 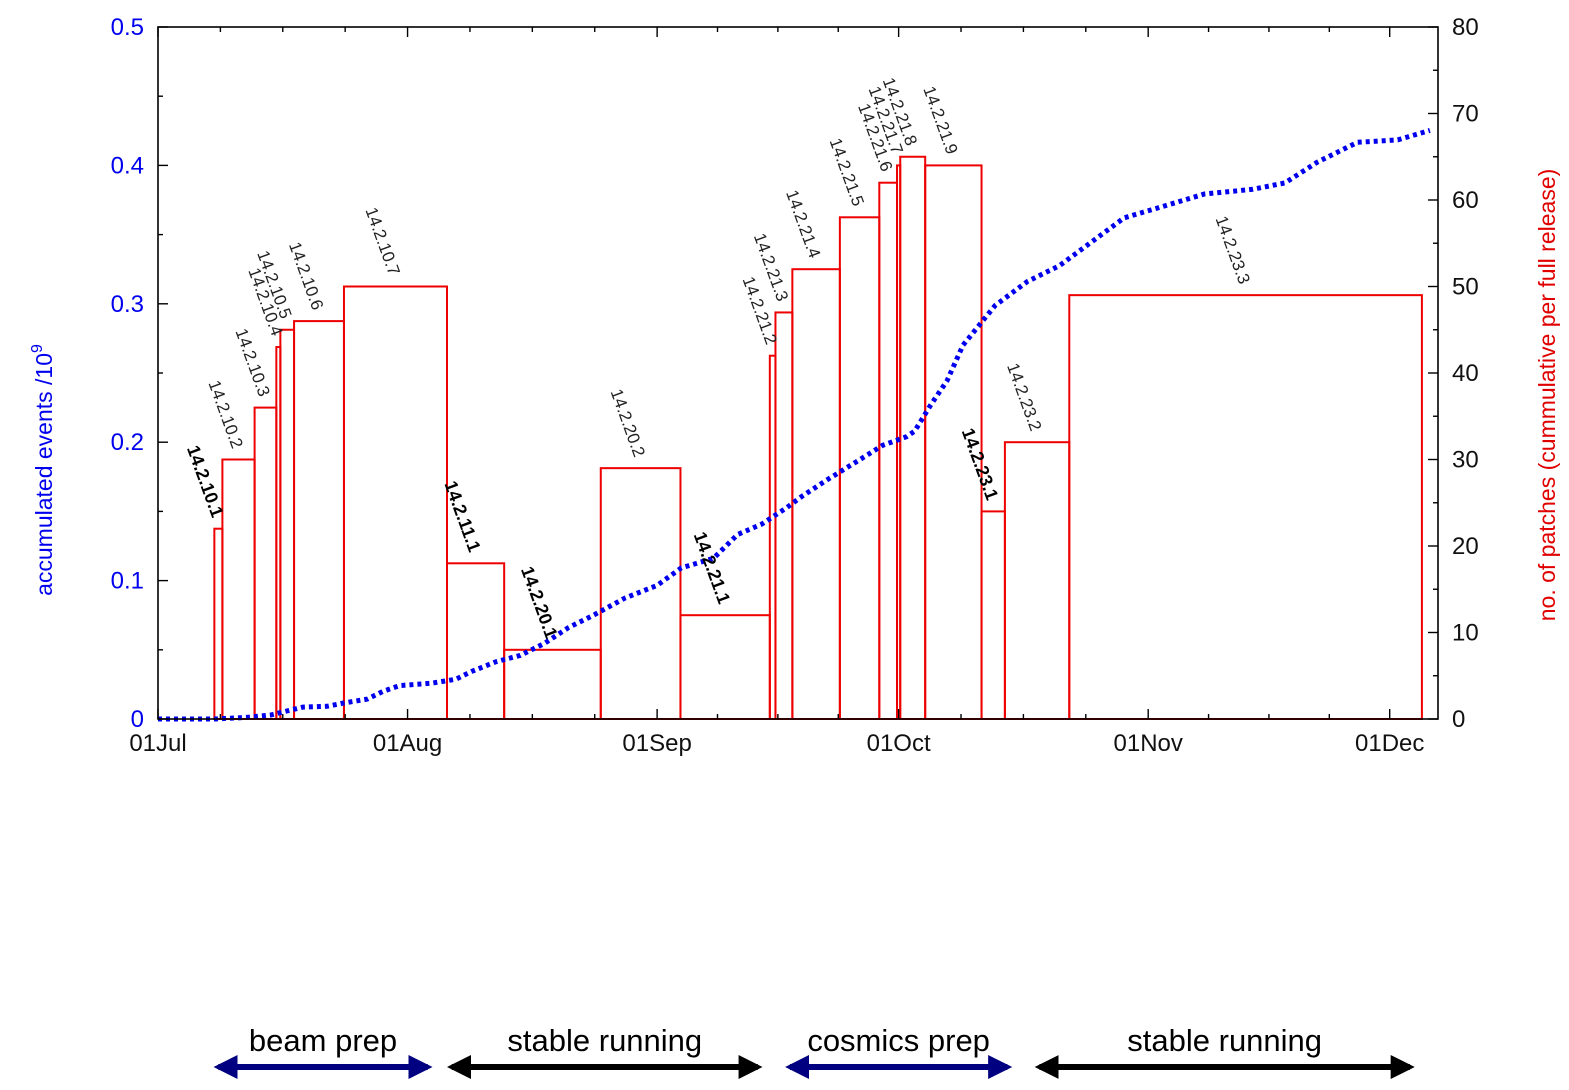 What do you see at coordinates (1465, 460) in the screenshot?
I see `y-right-tick-label: 30` at bounding box center [1465, 460].